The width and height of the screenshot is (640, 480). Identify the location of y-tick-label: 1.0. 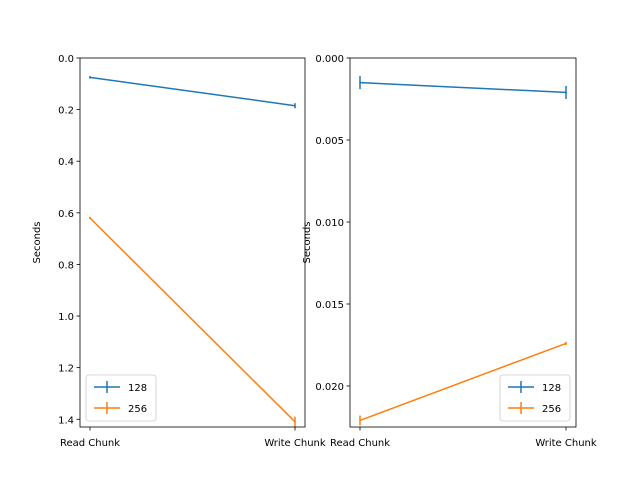
(66, 317).